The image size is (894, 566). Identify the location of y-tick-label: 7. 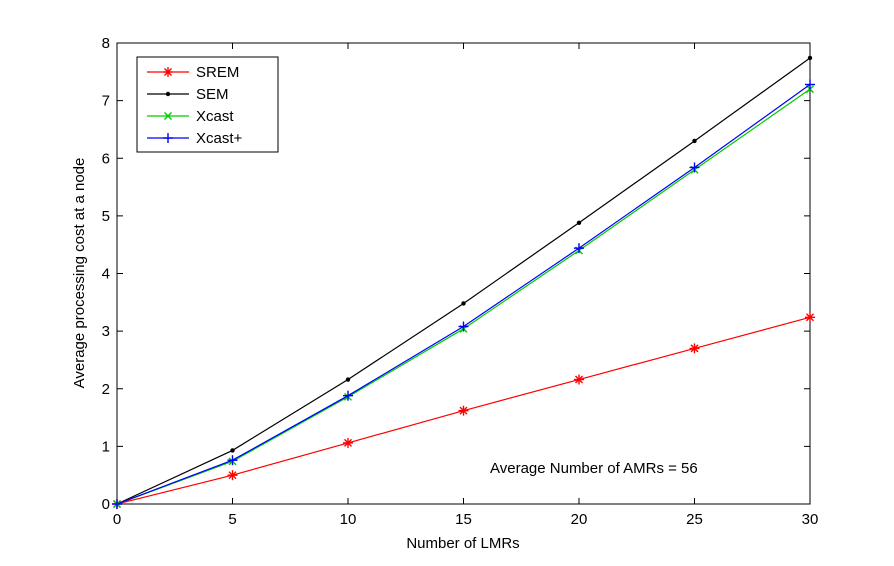
(106, 101).